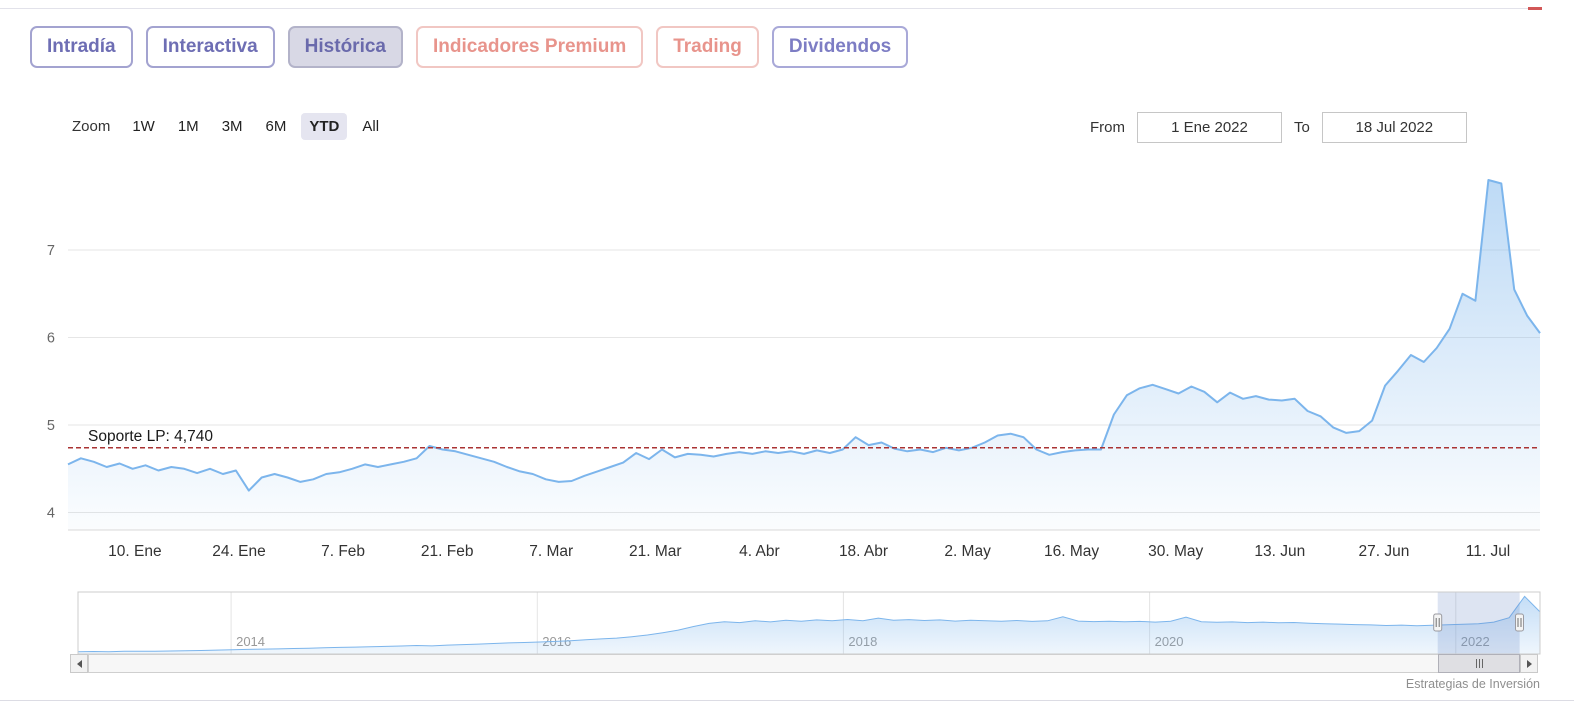 This screenshot has height=722, width=1574. Describe the element at coordinates (150, 436) in the screenshot. I see `support-plotline-label: Soporte LP: 4,740` at that location.